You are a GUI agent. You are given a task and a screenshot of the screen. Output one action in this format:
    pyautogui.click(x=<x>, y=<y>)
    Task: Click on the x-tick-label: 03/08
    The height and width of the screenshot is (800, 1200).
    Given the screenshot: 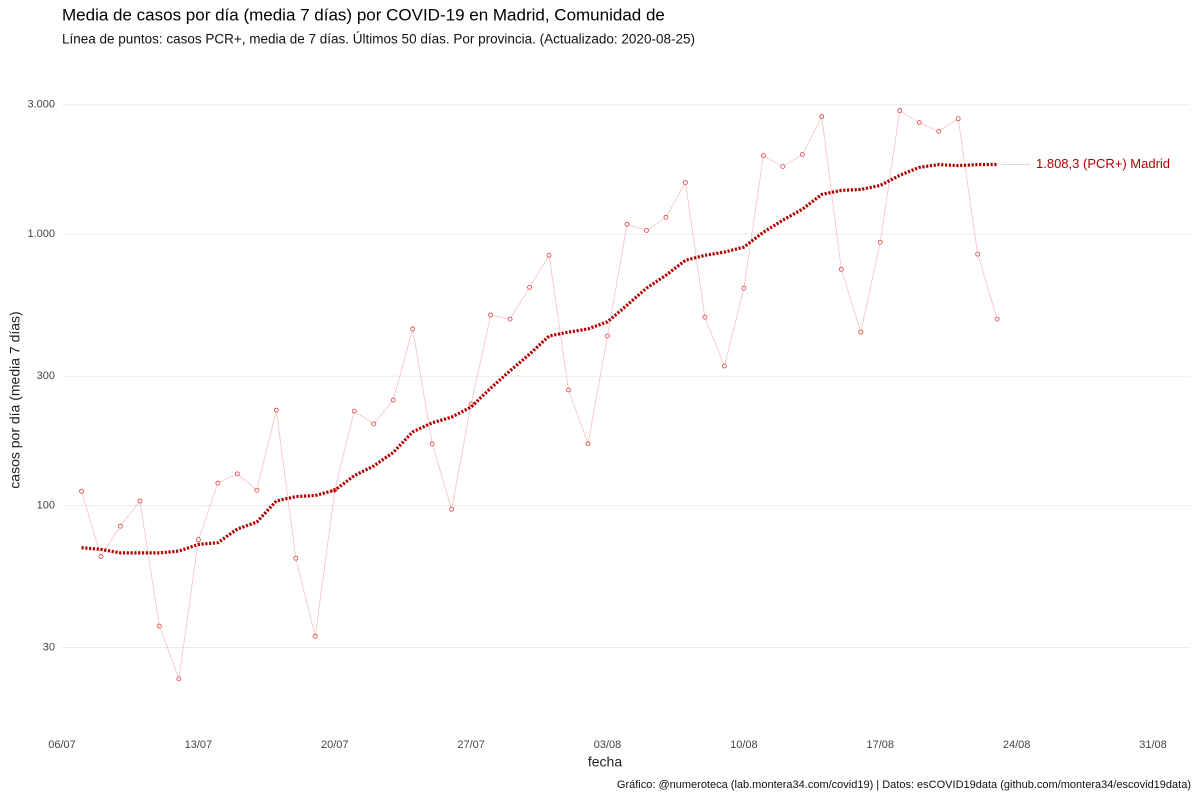 What is the action you would take?
    pyautogui.click(x=608, y=745)
    